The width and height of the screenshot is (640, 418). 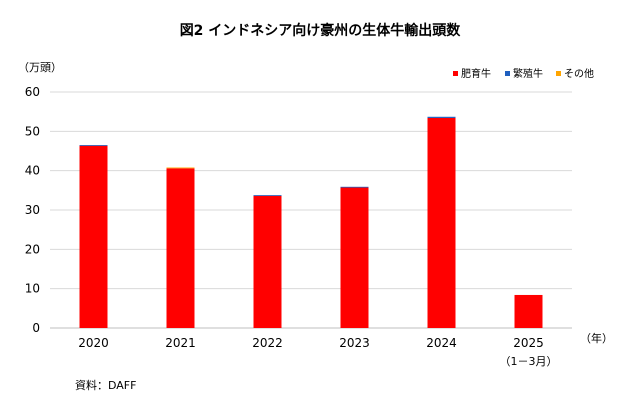 I want to click on chart-title: 図2 インドネシア向け豪州の生体牛輸出頭数, so click(x=321, y=30).